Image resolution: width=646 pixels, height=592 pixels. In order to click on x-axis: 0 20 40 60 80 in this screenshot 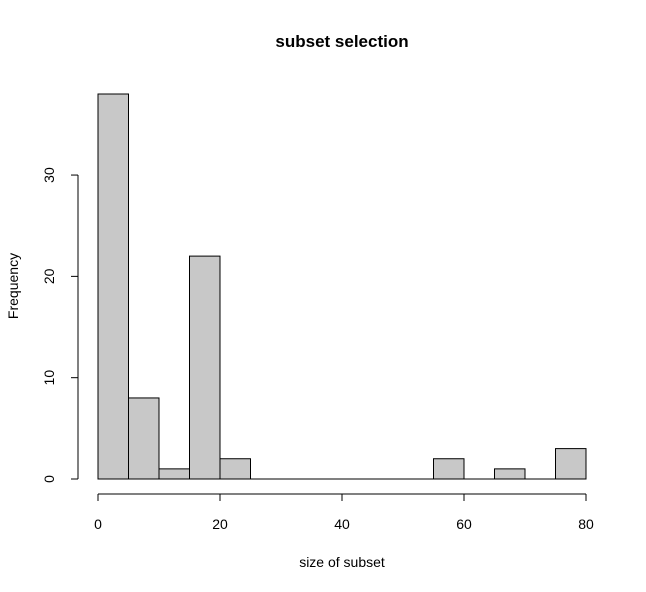, I will do `click(344, 512)`.